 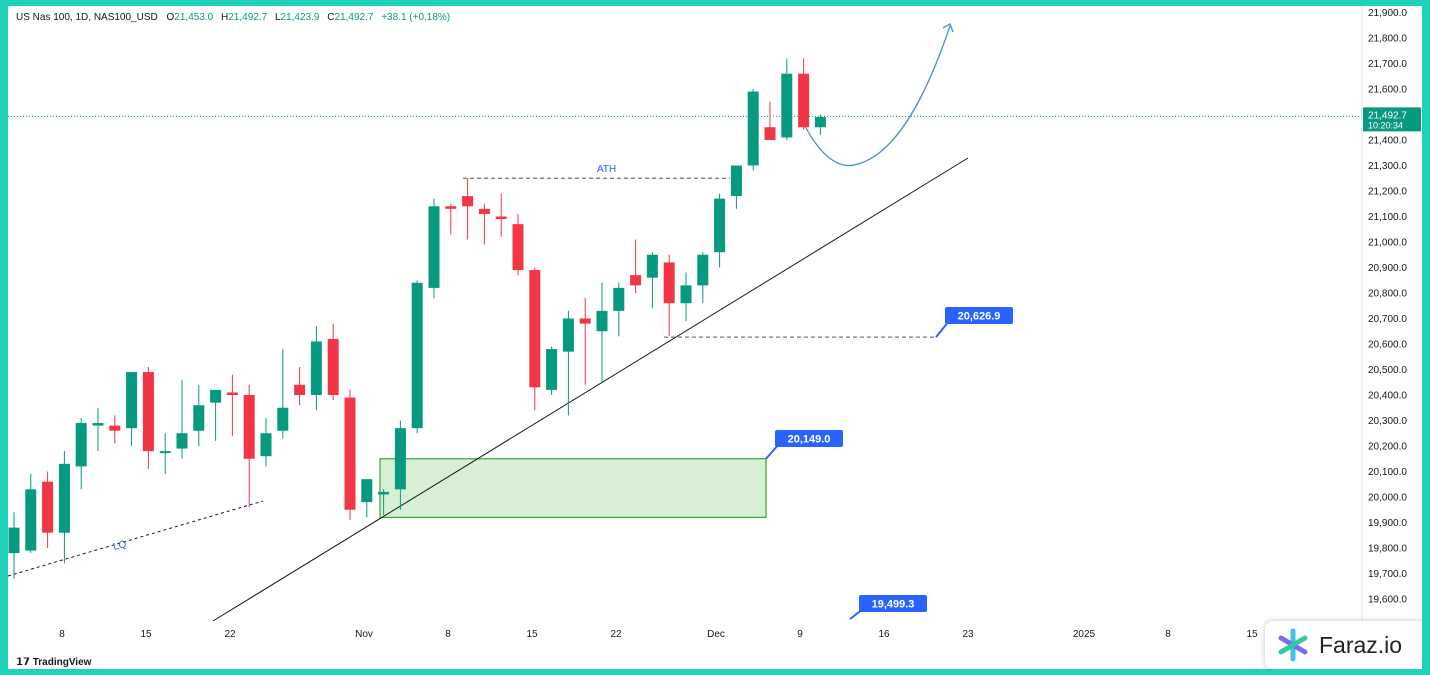 What do you see at coordinates (87, 17) in the screenshot?
I see `symbol-name: US Nas 100, 1D, NAS100_USD` at bounding box center [87, 17].